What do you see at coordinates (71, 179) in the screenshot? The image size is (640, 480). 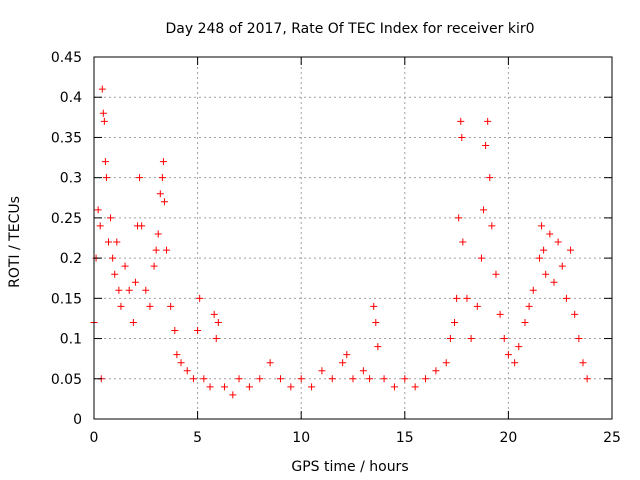 I see `y-tick-label: 0.3` at bounding box center [71, 179].